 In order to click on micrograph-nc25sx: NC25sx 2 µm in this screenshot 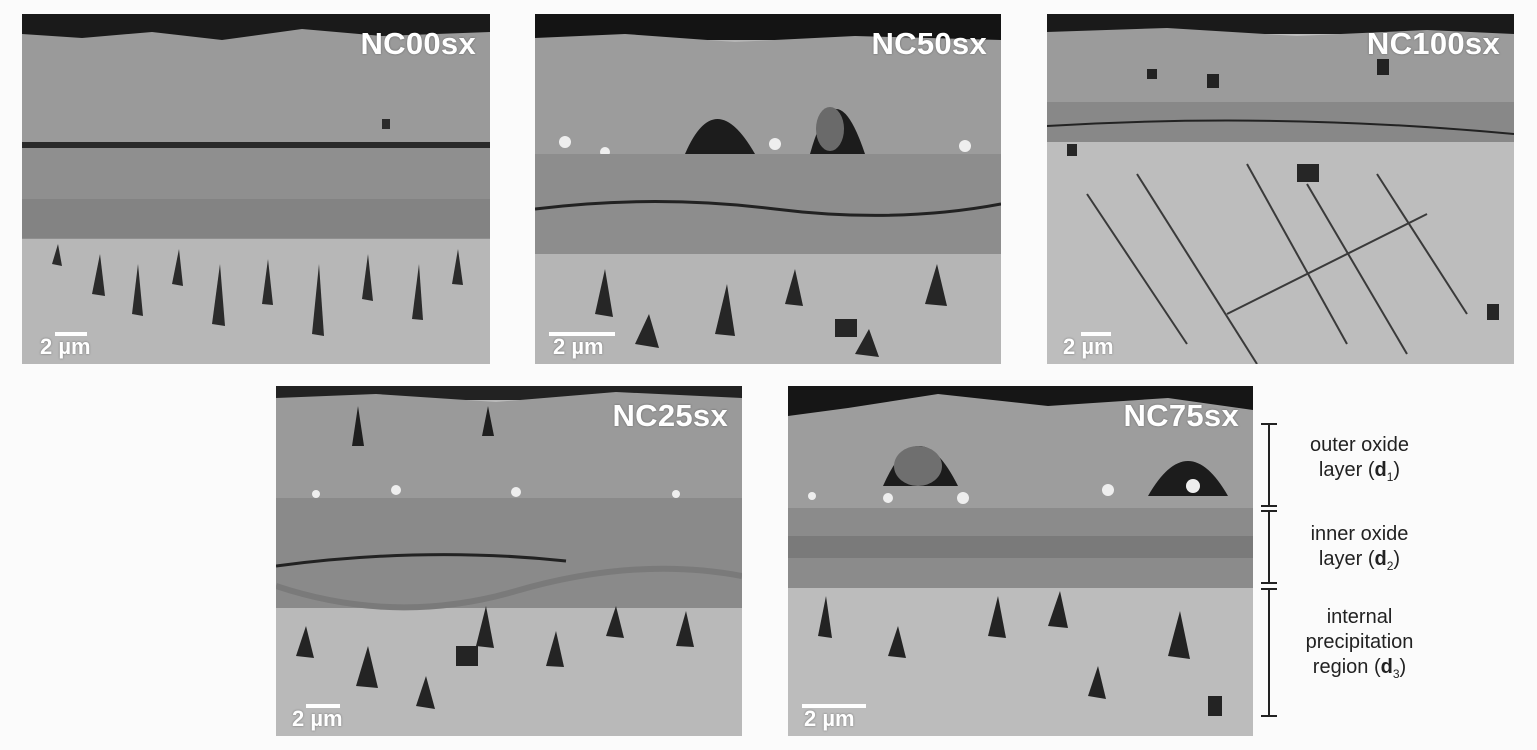, I will do `click(509, 561)`.